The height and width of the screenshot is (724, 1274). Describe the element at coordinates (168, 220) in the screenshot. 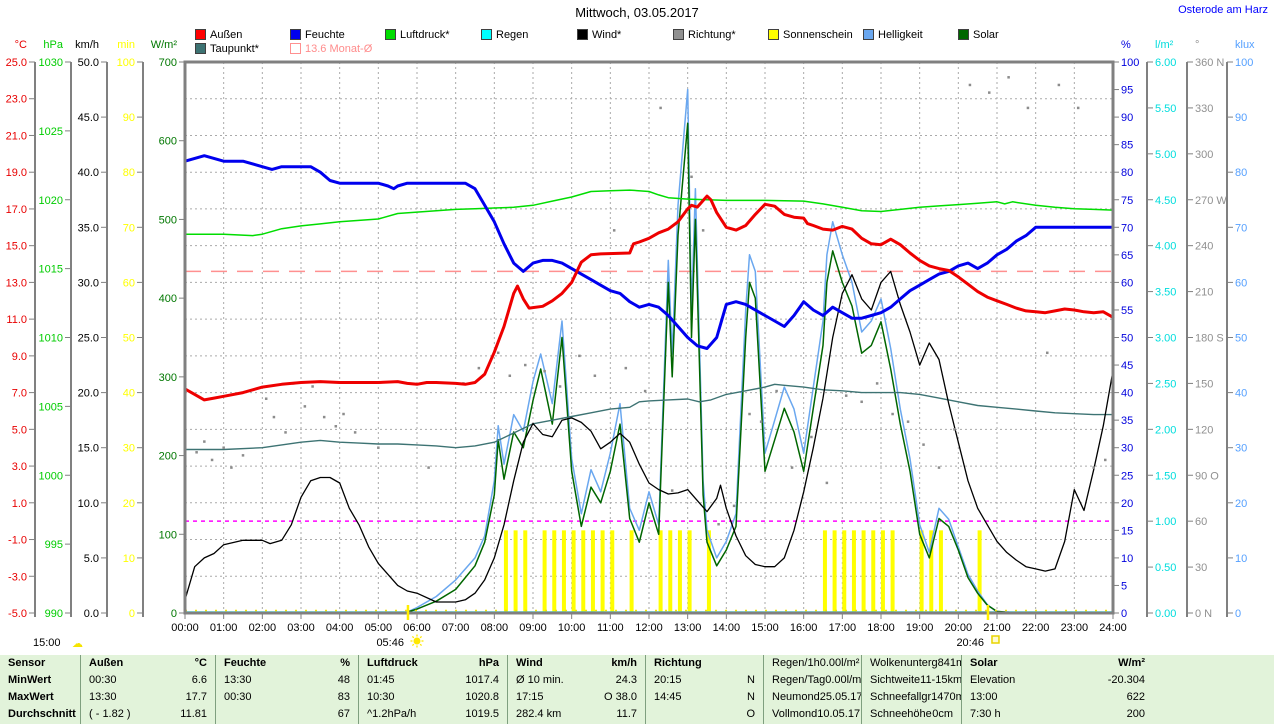

I see `axis-tick-label-wm2: 500` at that location.